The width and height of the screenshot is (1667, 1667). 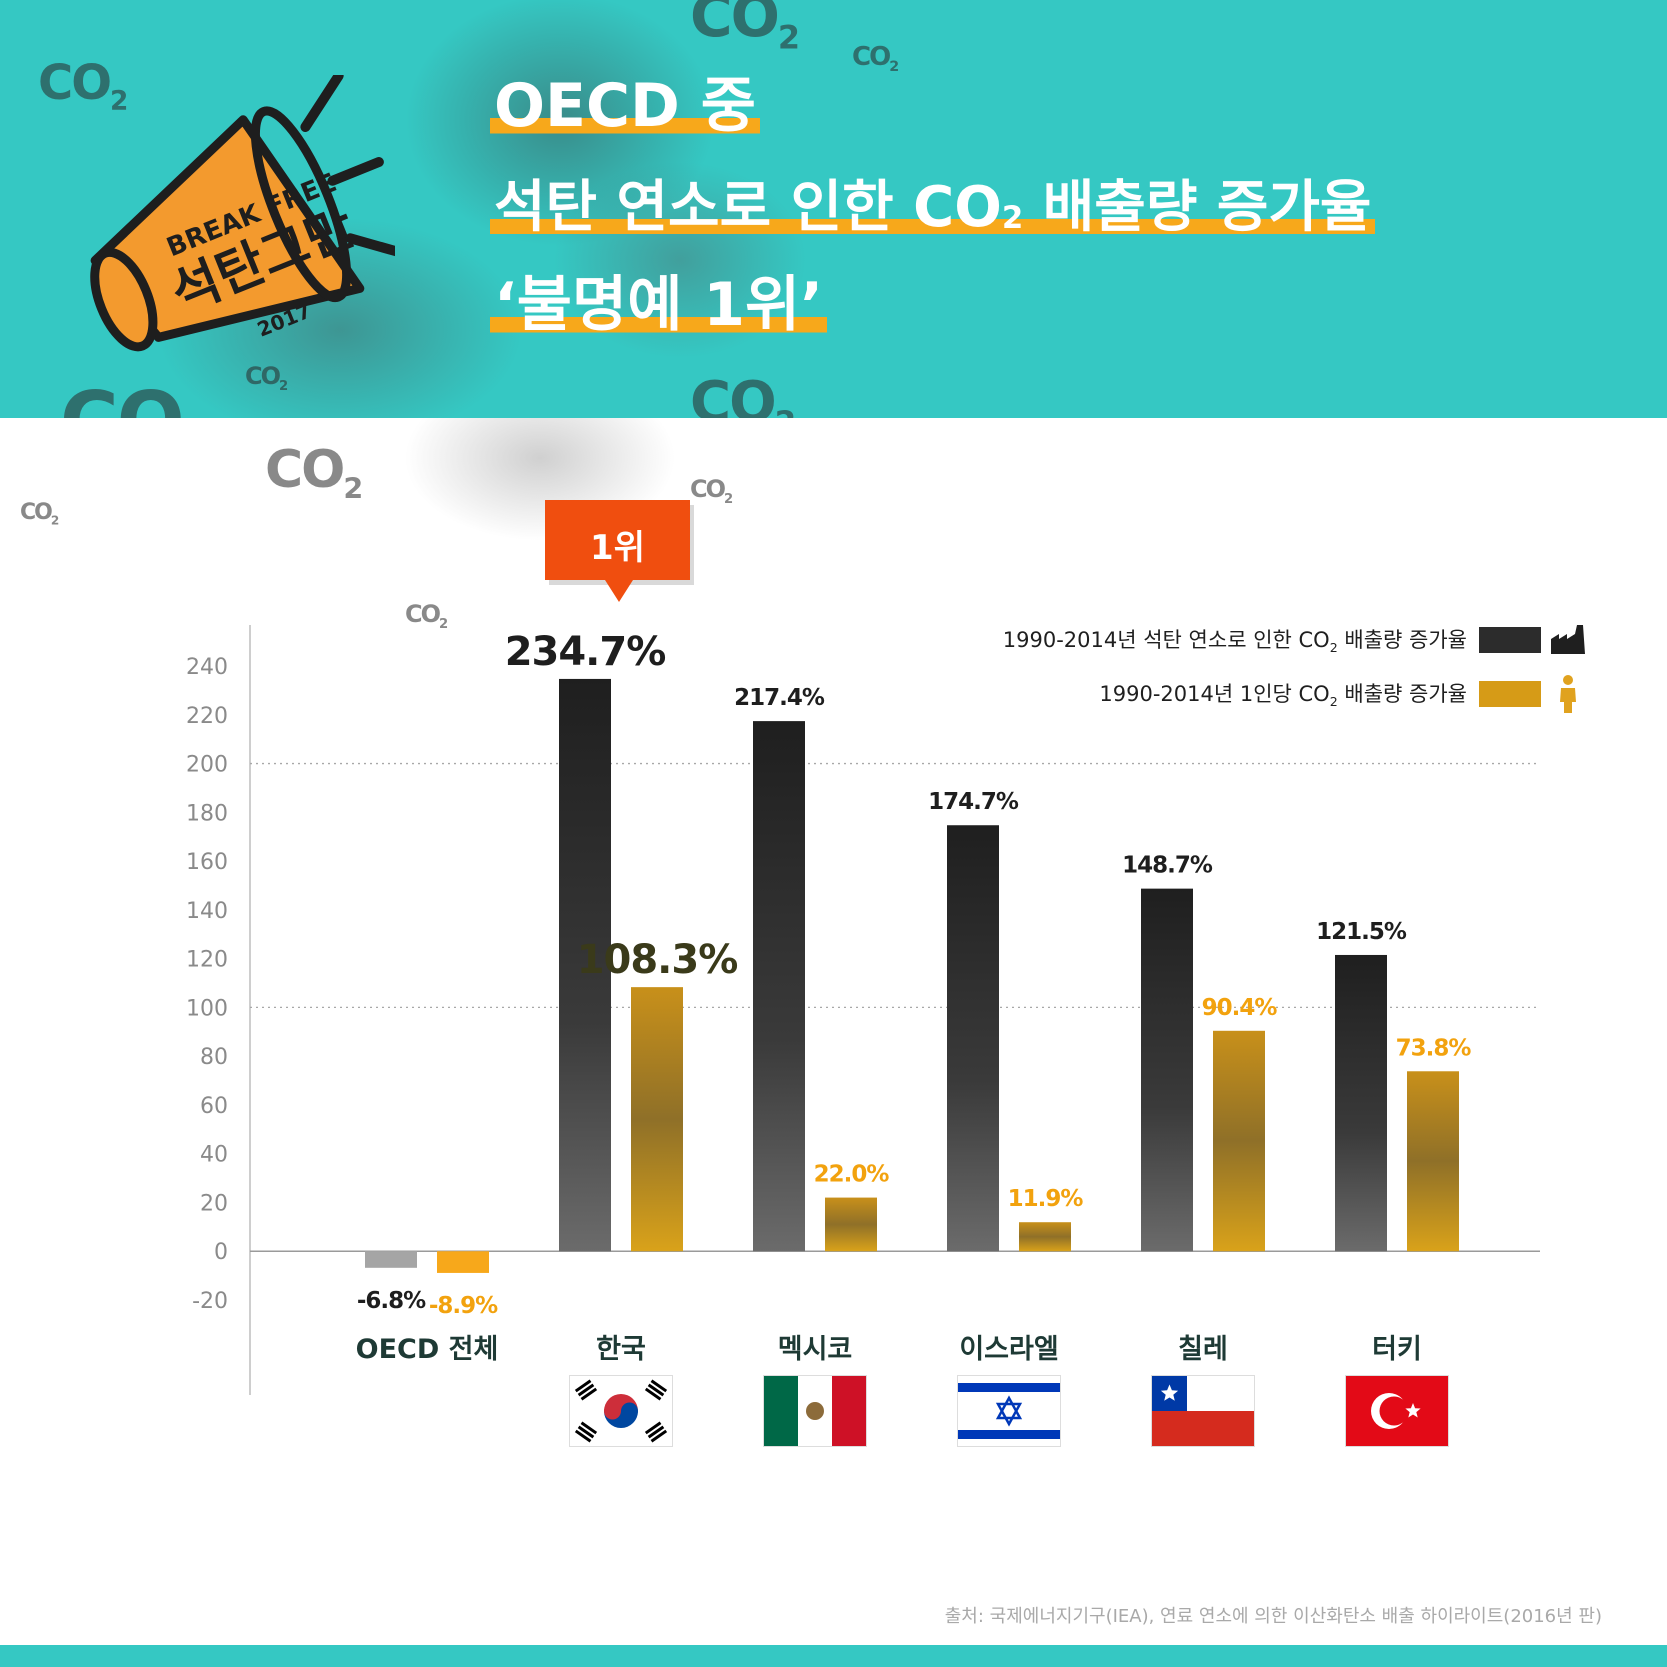 I want to click on legend-label: 1990-2014년 1인당 CO2 배출량 증가율, so click(x=1283, y=696).